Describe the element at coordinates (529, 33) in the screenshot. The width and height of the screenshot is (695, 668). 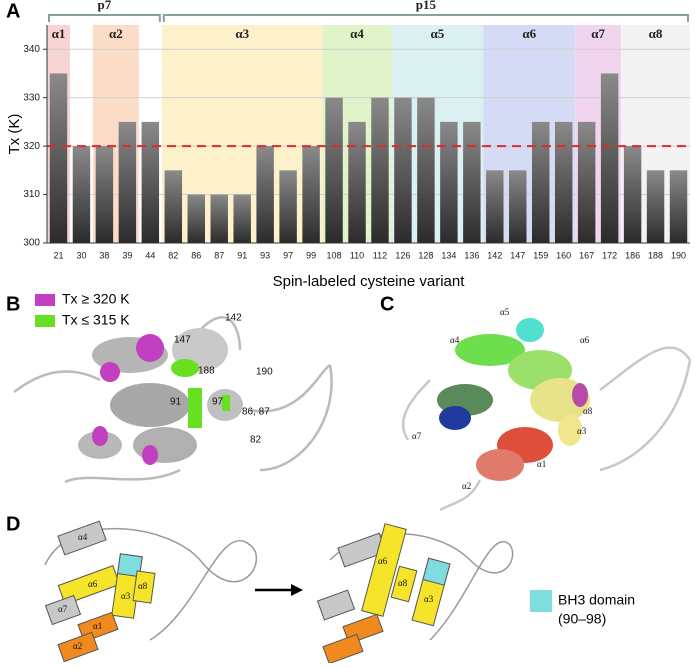
I see `region-label: α6` at that location.